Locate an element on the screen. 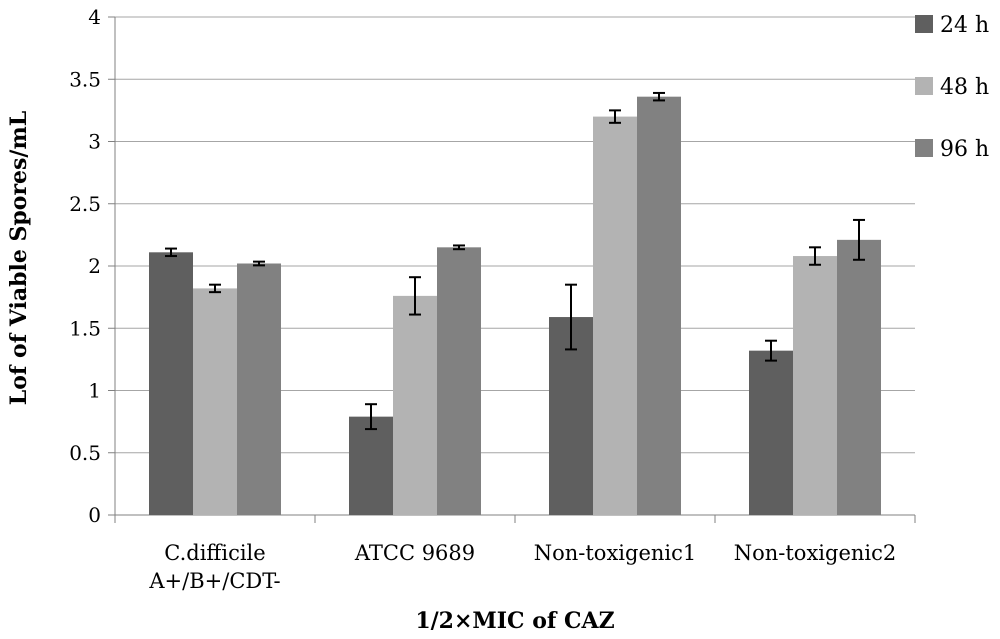 The width and height of the screenshot is (1000, 639). x-category-label: A+/B+/CDT- is located at coordinates (214, 581).